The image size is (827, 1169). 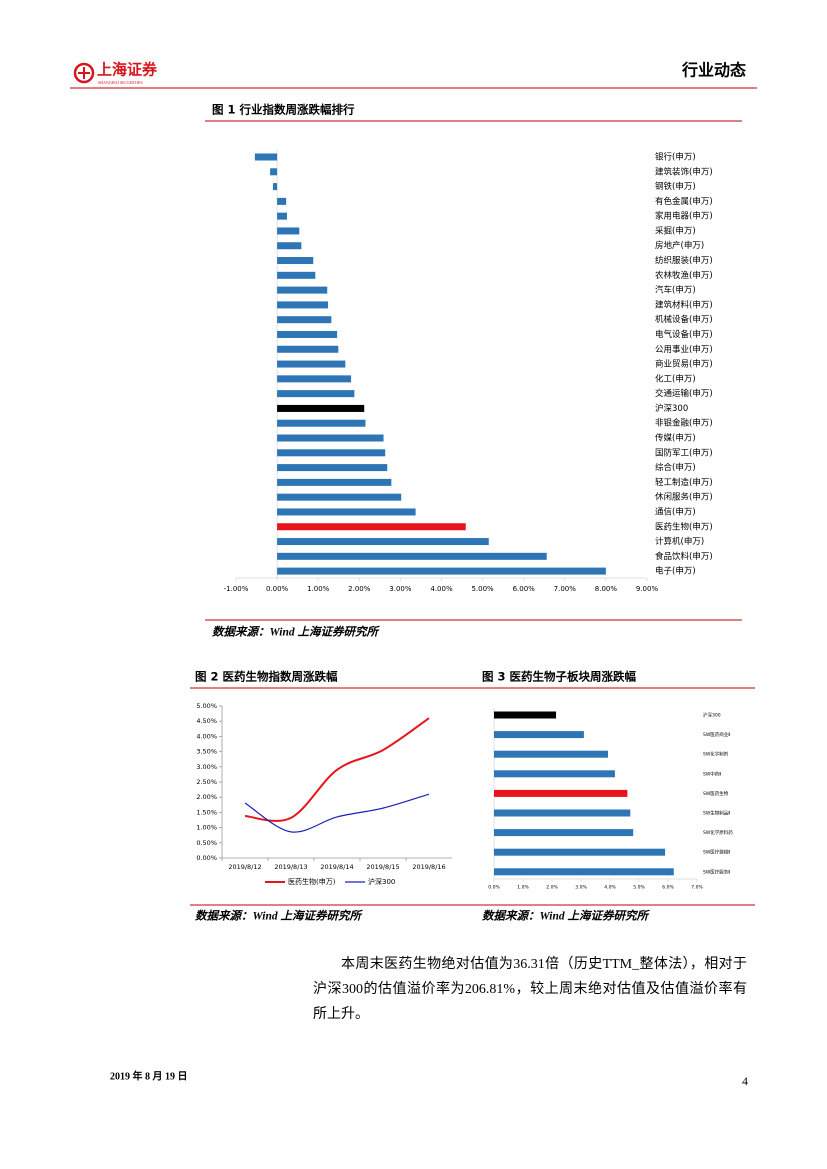 I want to click on category-label: SW医疗服务Ⅱ, so click(x=717, y=871).